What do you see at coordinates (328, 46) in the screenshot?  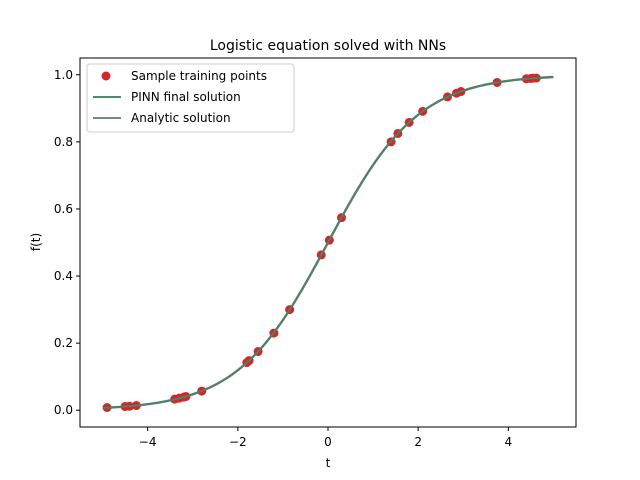 I see `chart-title: Logistic equation solved with NNs` at bounding box center [328, 46].